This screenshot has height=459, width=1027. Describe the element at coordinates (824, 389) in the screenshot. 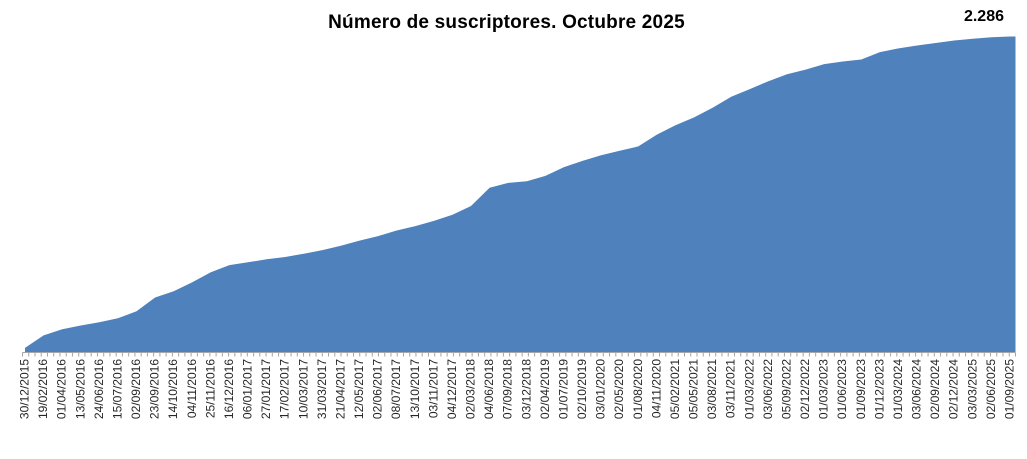

I see `x-axis-label: 01/03/2023` at that location.